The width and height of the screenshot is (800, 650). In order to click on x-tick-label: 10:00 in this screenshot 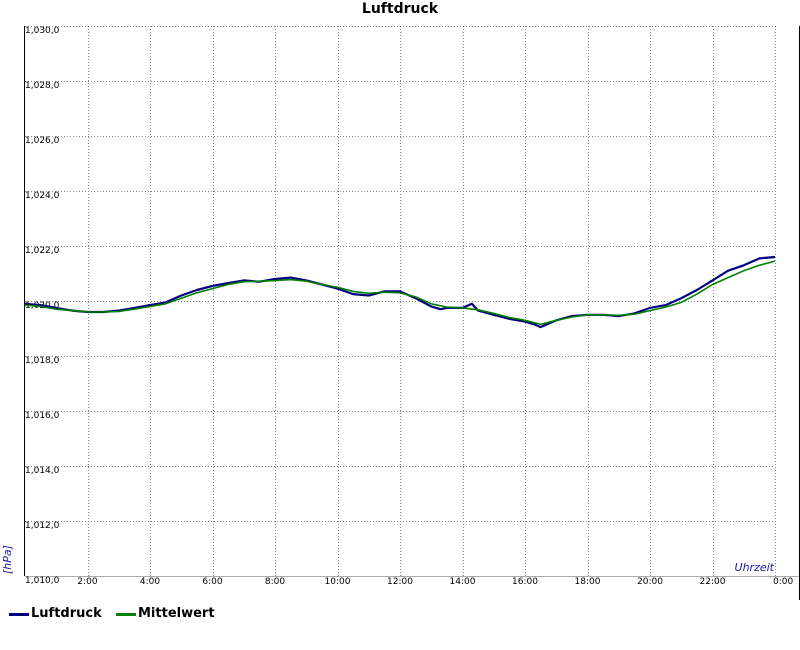, I will do `click(338, 582)`.